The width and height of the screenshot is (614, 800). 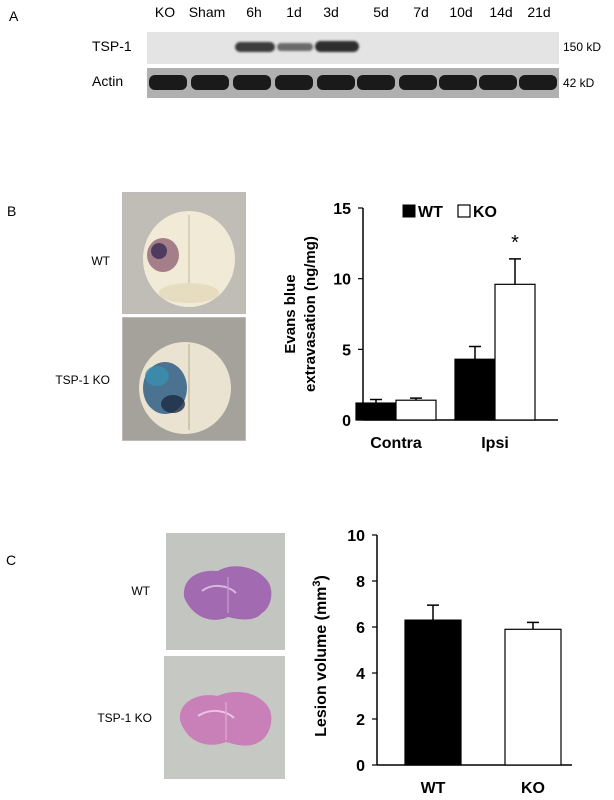 I want to click on legend-swatch-wt, so click(x=409, y=211).